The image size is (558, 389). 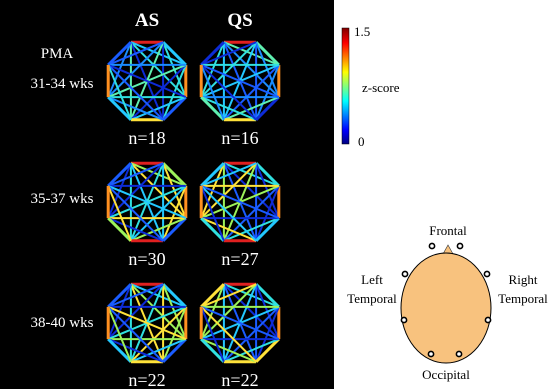 I want to click on n-qs-row3: n=22, so click(x=239, y=379).